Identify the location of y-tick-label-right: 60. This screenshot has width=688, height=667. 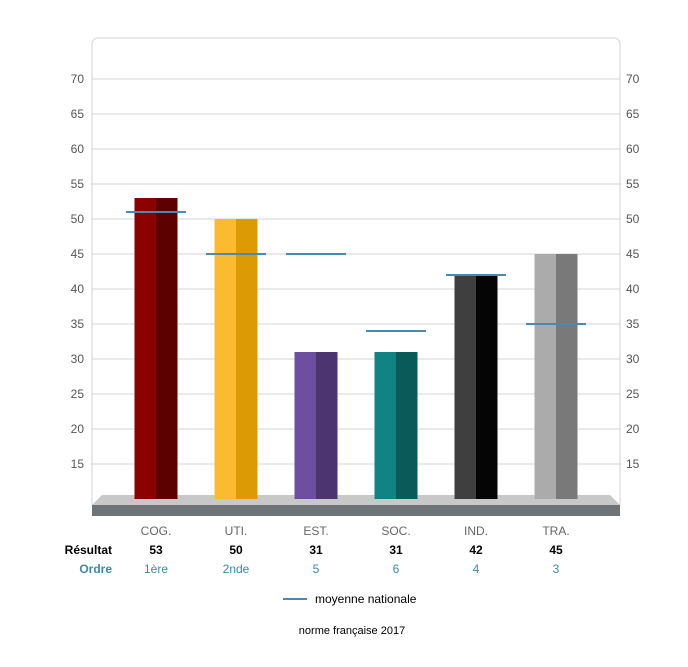
(633, 149).